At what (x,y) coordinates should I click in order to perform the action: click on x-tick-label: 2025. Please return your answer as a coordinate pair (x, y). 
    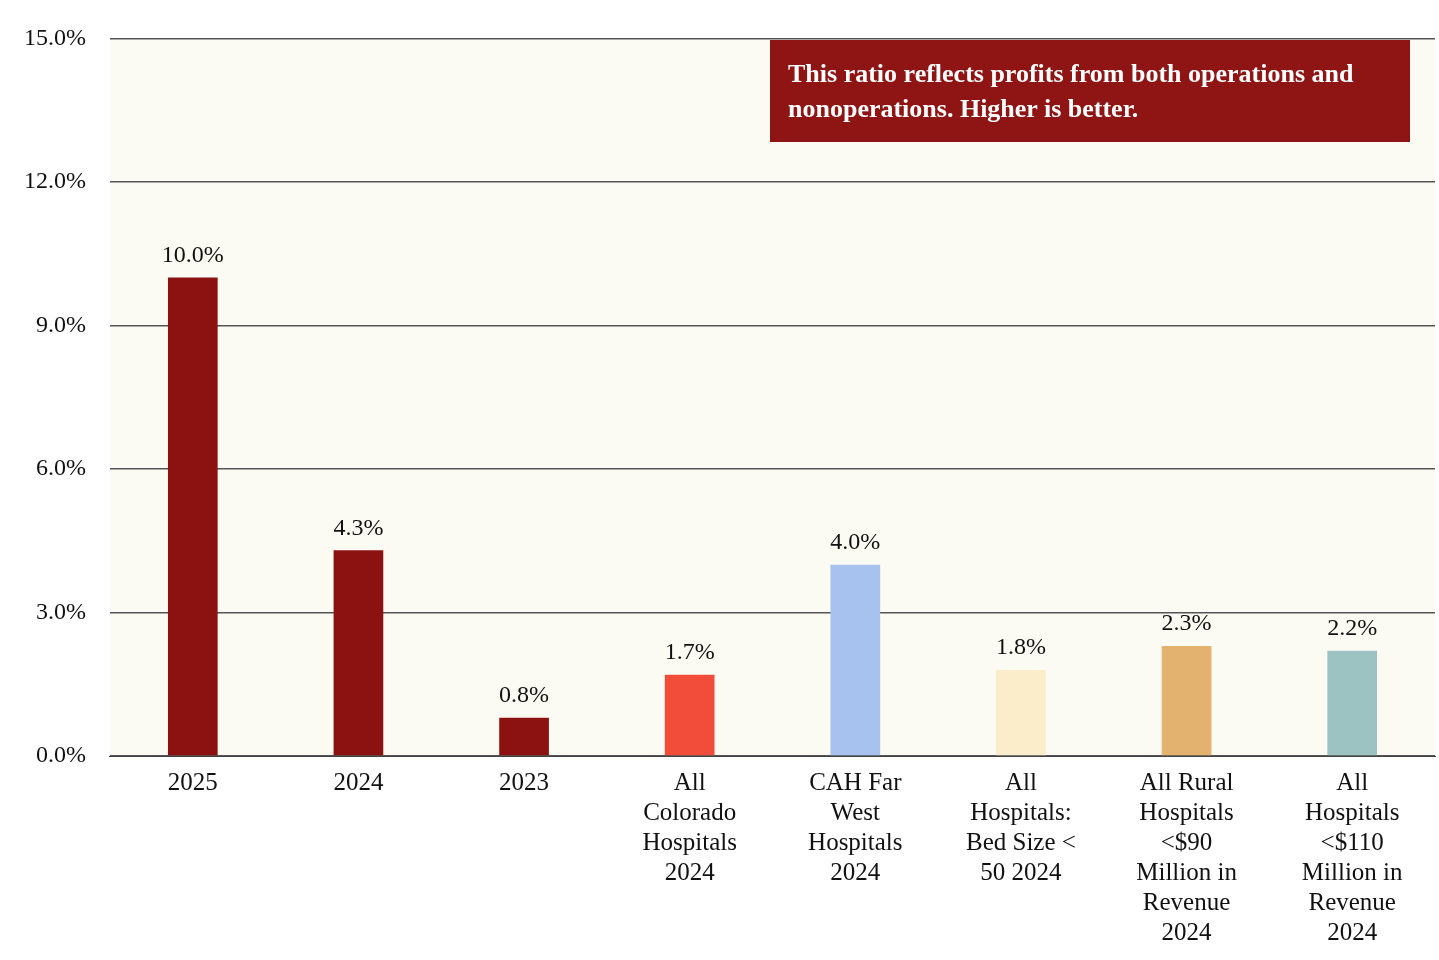
    Looking at the image, I should click on (192, 781).